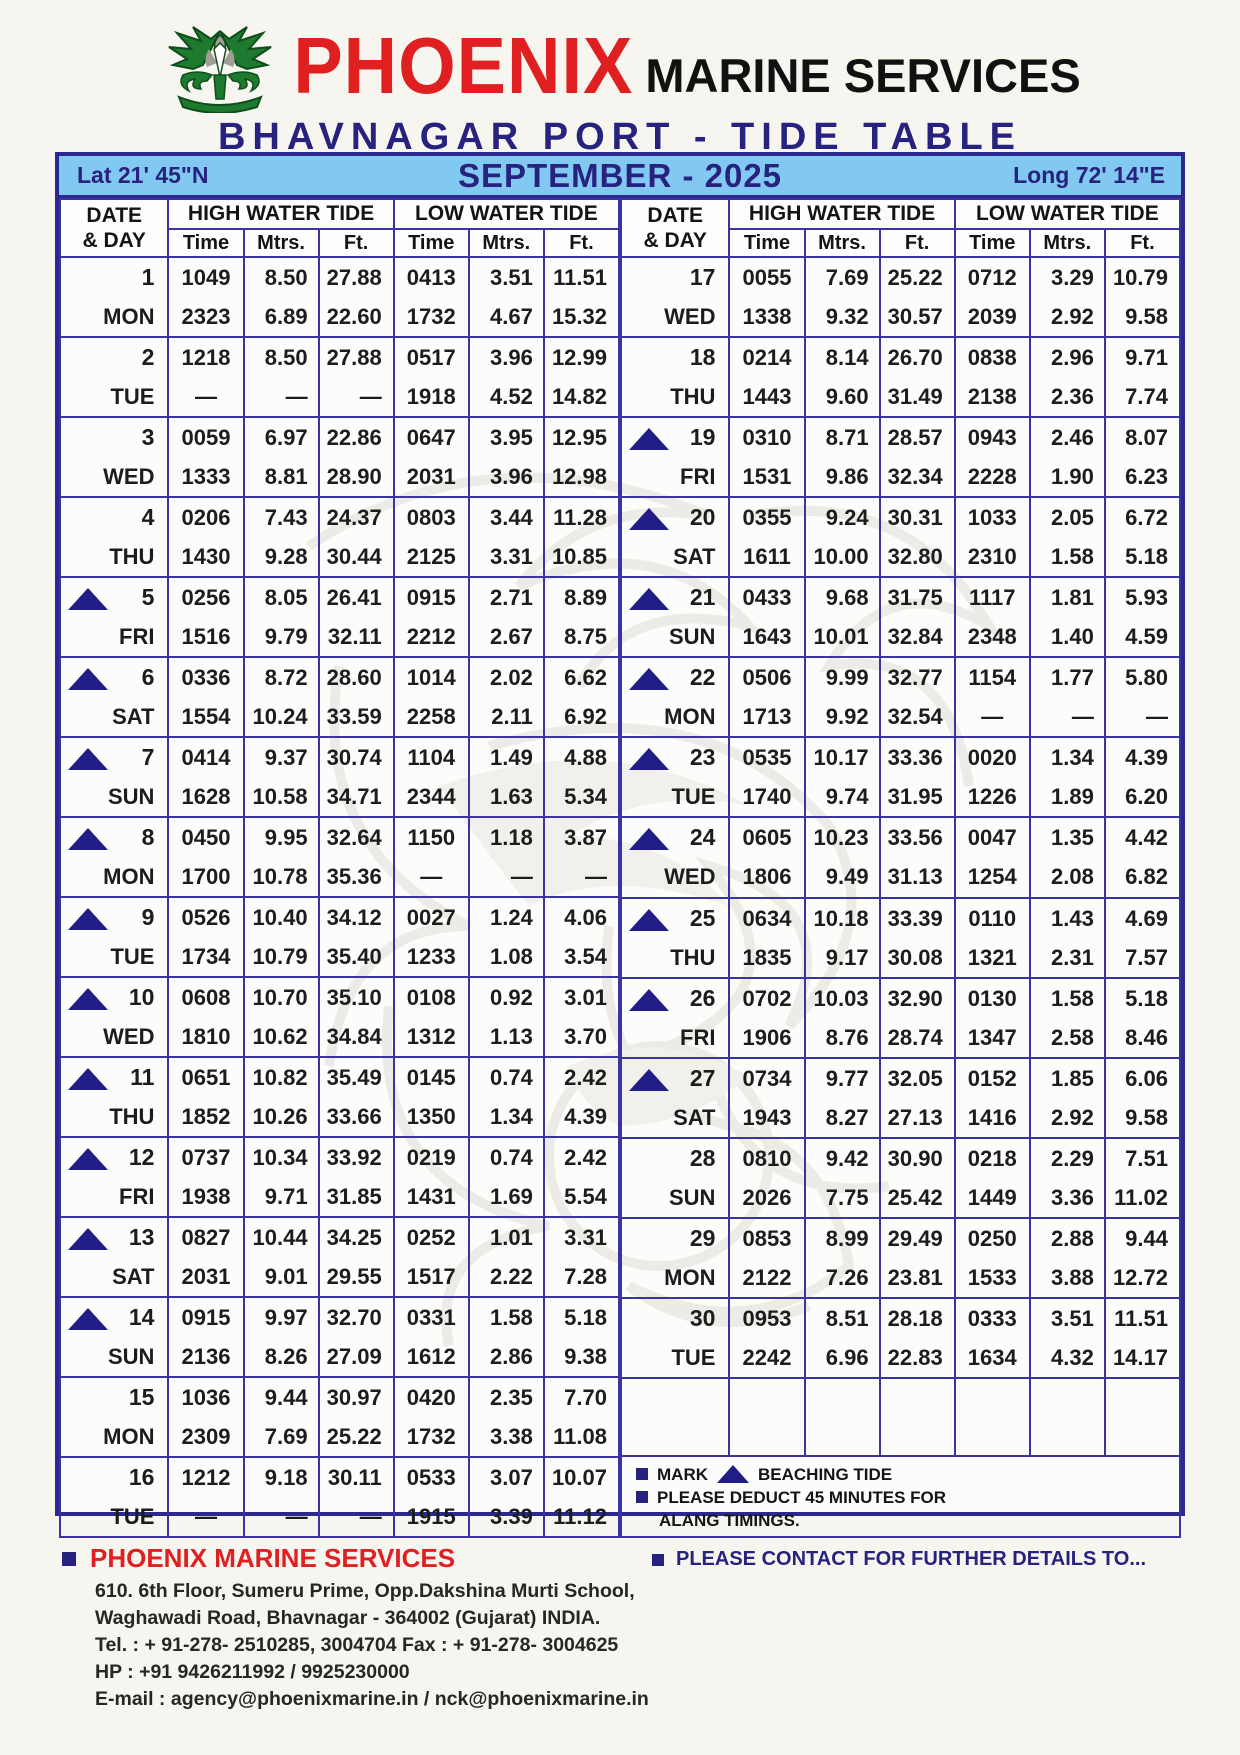 This screenshot has width=1240, height=1755. I want to click on high-mtrs-cell: 10.40 10.79, so click(281, 937).